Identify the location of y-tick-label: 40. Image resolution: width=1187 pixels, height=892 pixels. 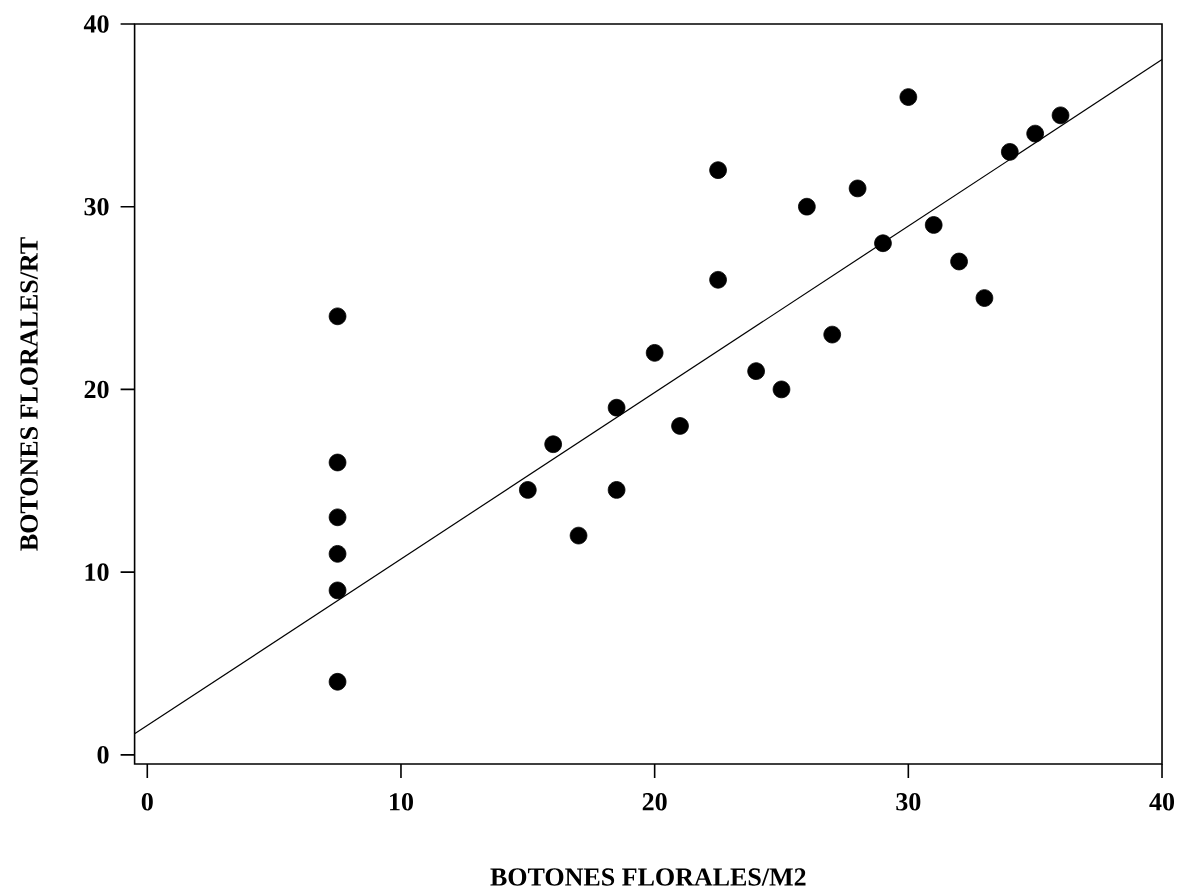
(96, 24).